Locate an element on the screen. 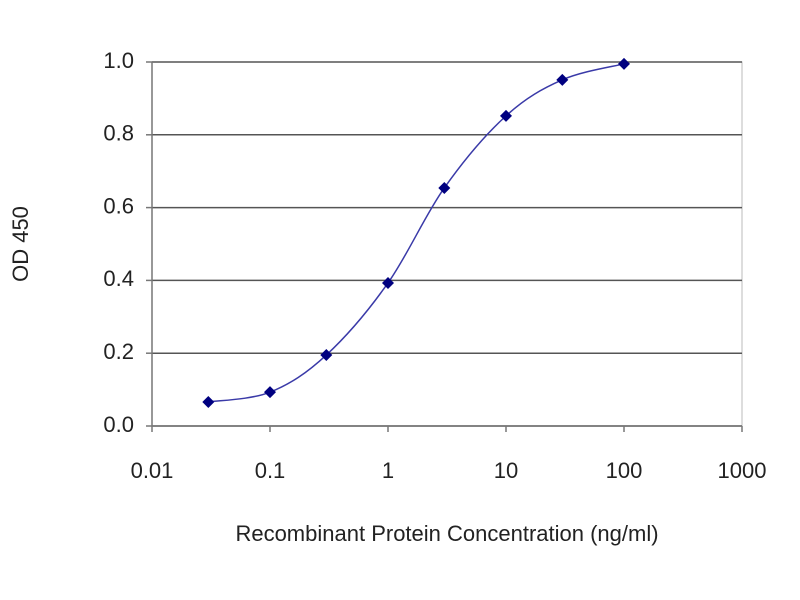 Image resolution: width=800 pixels, height=600 pixels. x-tick-label: 1000 is located at coordinates (742, 470).